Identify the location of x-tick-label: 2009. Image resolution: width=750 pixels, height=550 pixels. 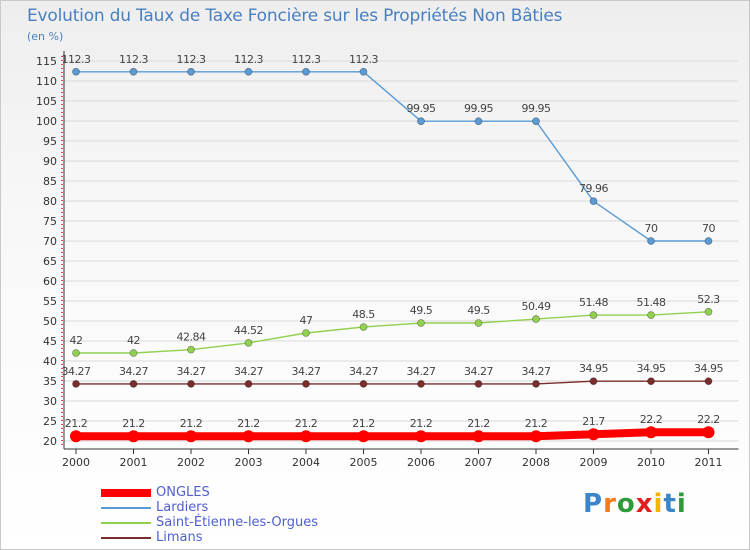
(594, 462).